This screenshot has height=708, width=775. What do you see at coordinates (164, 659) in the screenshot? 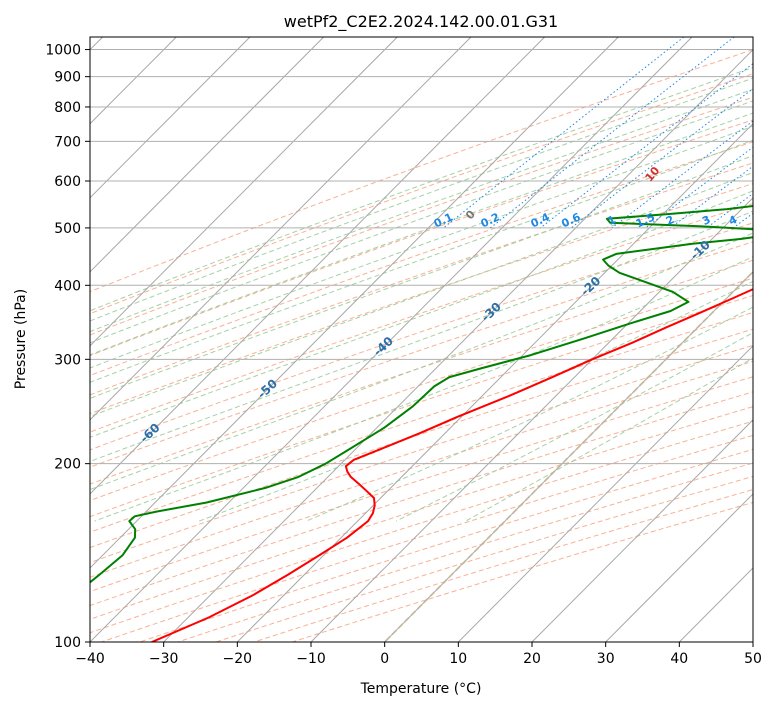
I see `x-tick-label: −30` at bounding box center [164, 659].